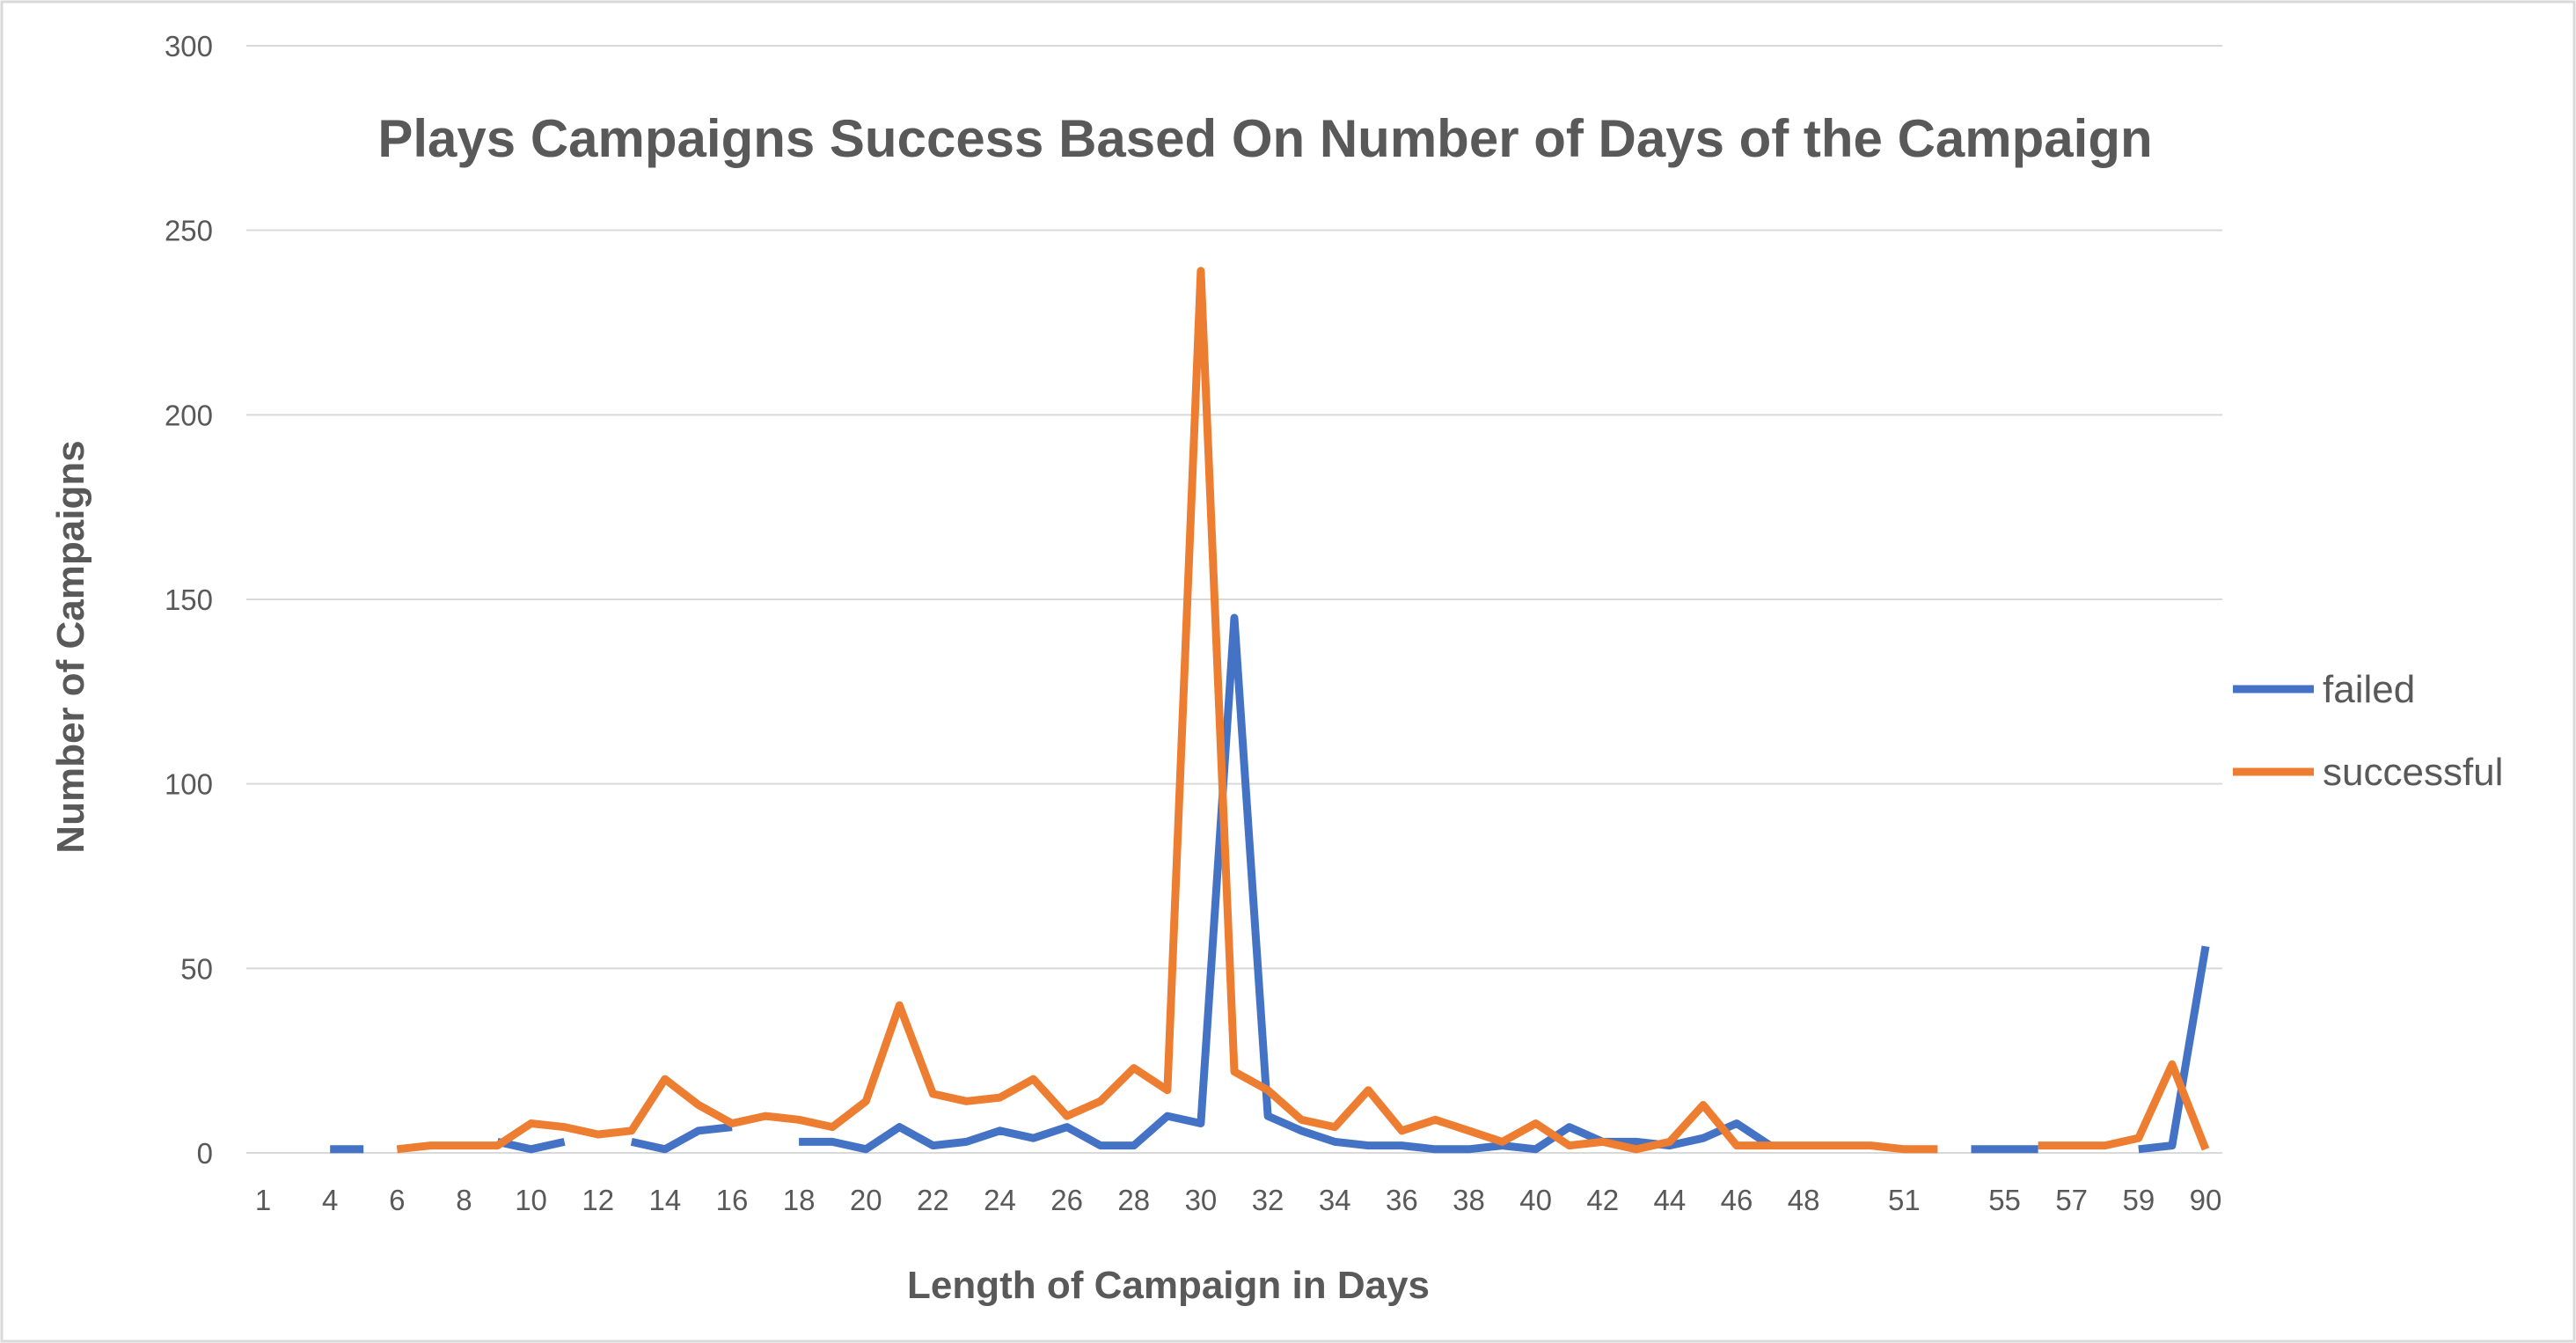 This screenshot has height=1343, width=2576. I want to click on x-tick-label: 8, so click(464, 1200).